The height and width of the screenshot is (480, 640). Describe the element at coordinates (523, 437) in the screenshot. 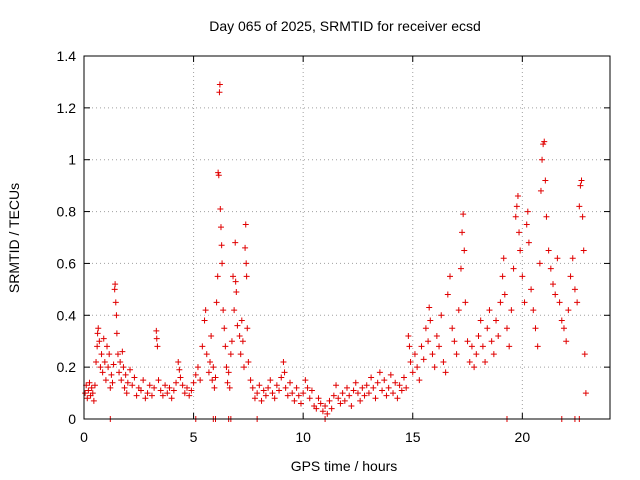

I see `x-tick-label: 20` at that location.